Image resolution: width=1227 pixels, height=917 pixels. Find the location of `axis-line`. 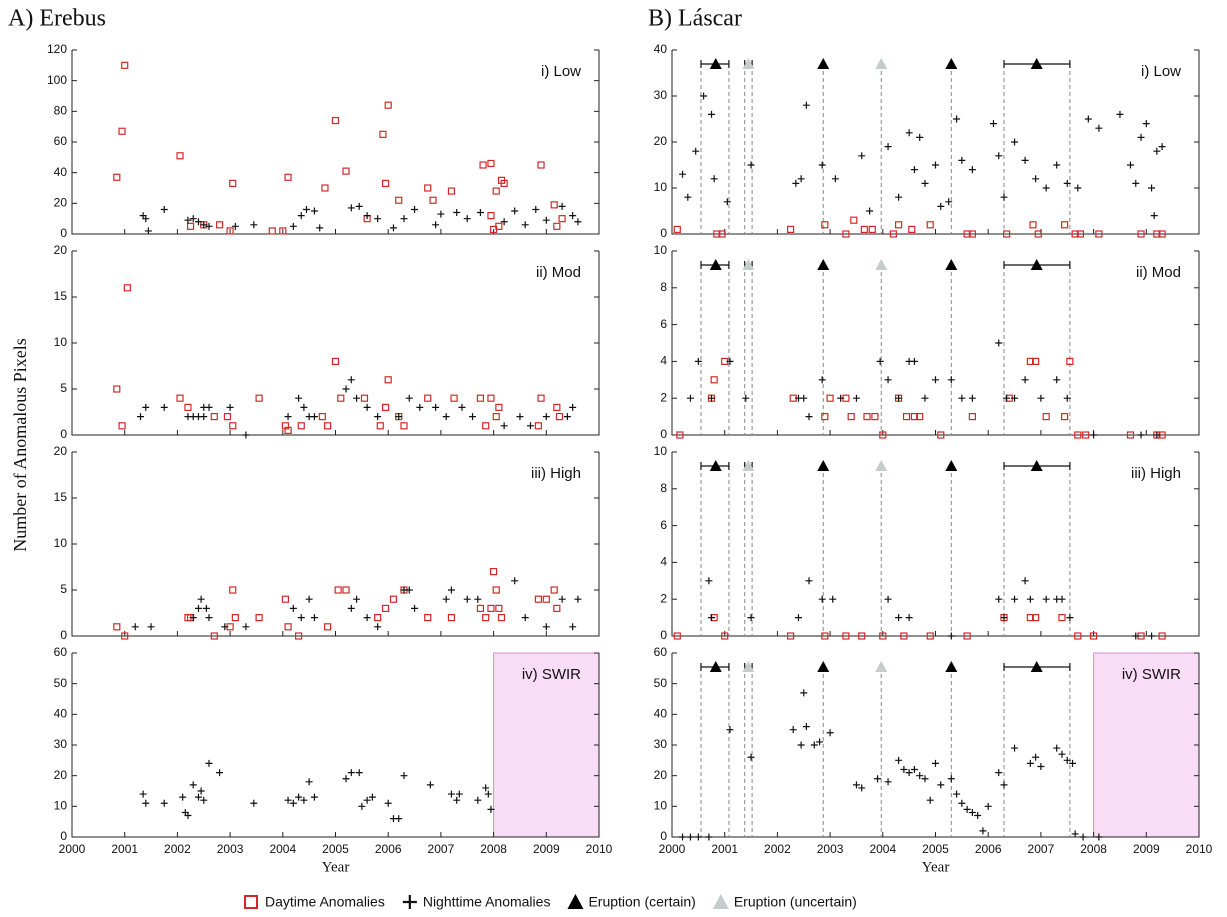

axis-line is located at coordinates (335, 142).